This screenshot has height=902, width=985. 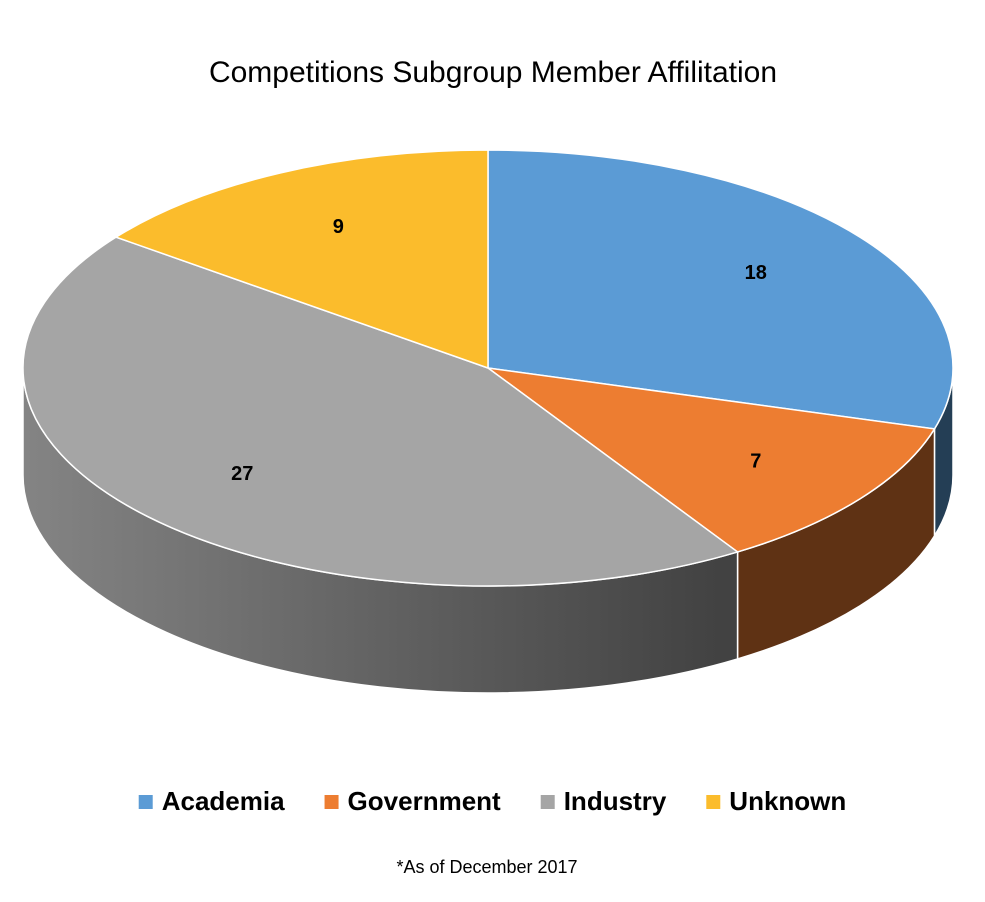 What do you see at coordinates (787, 801) in the screenshot?
I see `legend-label: Unknown` at bounding box center [787, 801].